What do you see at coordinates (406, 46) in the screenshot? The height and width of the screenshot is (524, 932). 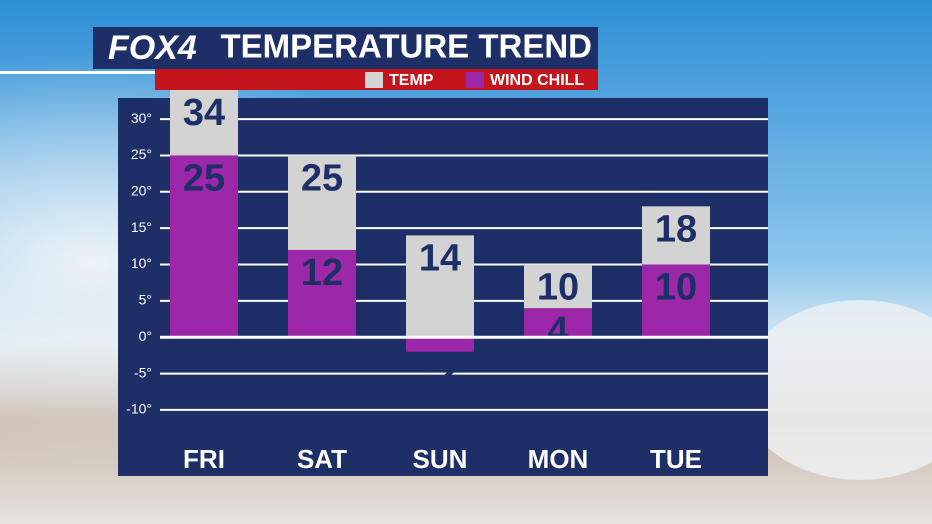 I see `chart-title: TEMPERATURE TREND` at bounding box center [406, 46].